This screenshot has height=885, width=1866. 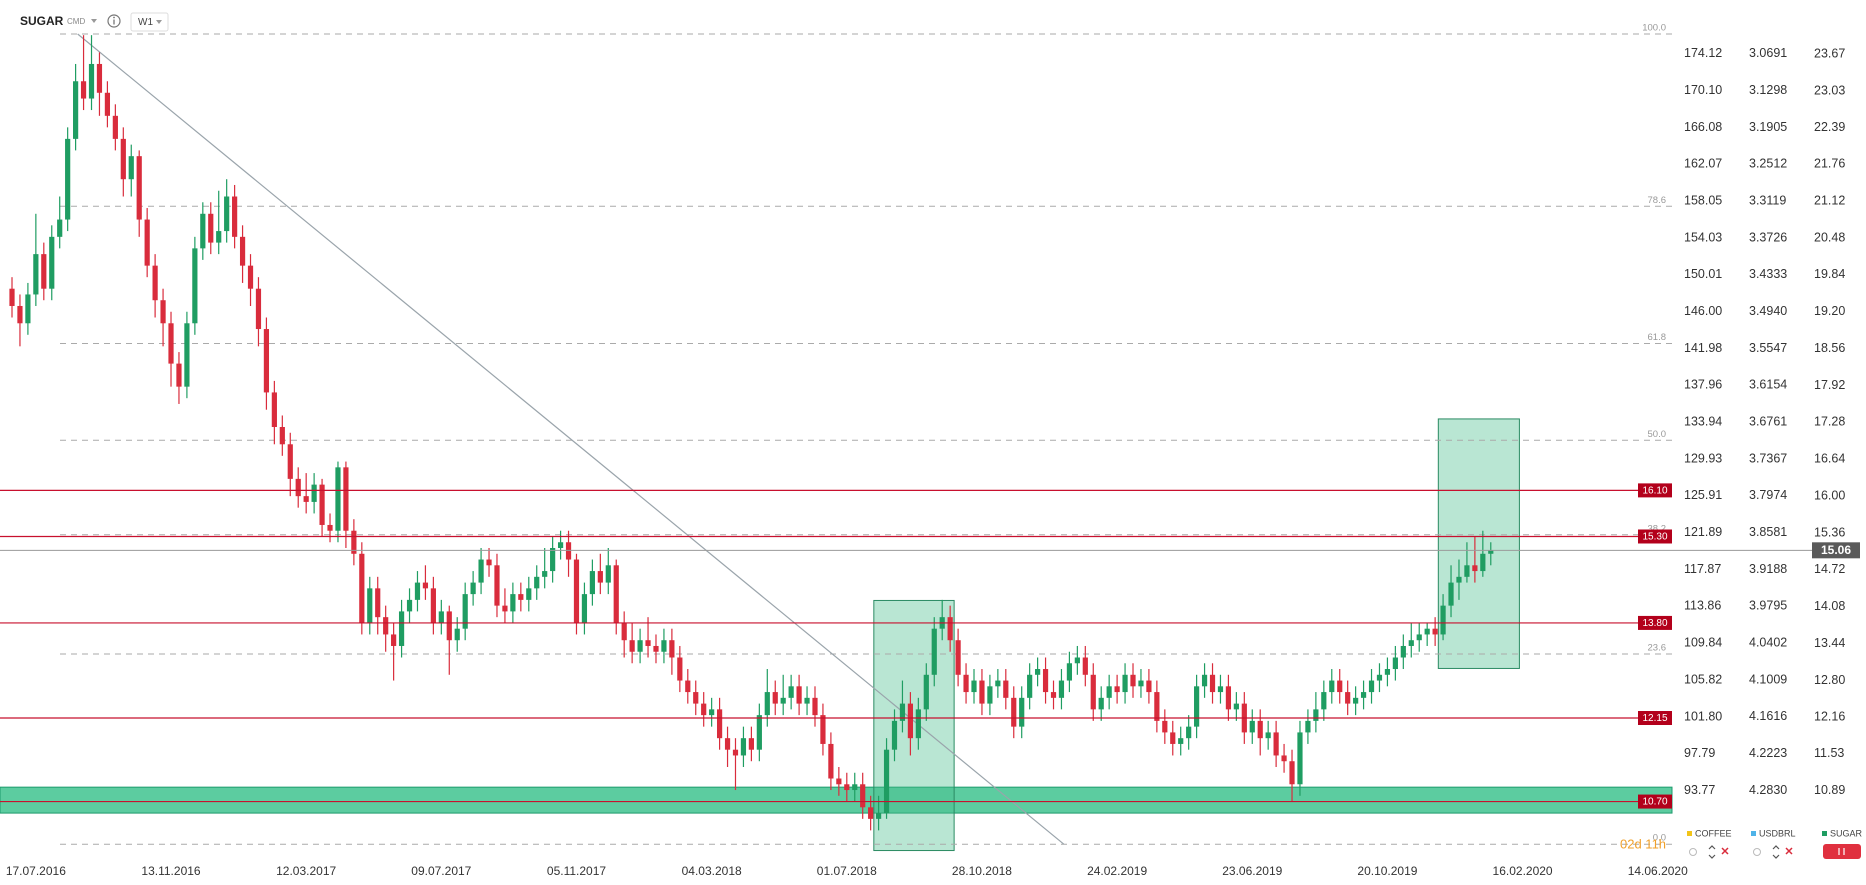 I want to click on x-tick-label: 14.06.2020, so click(x=1658, y=871).